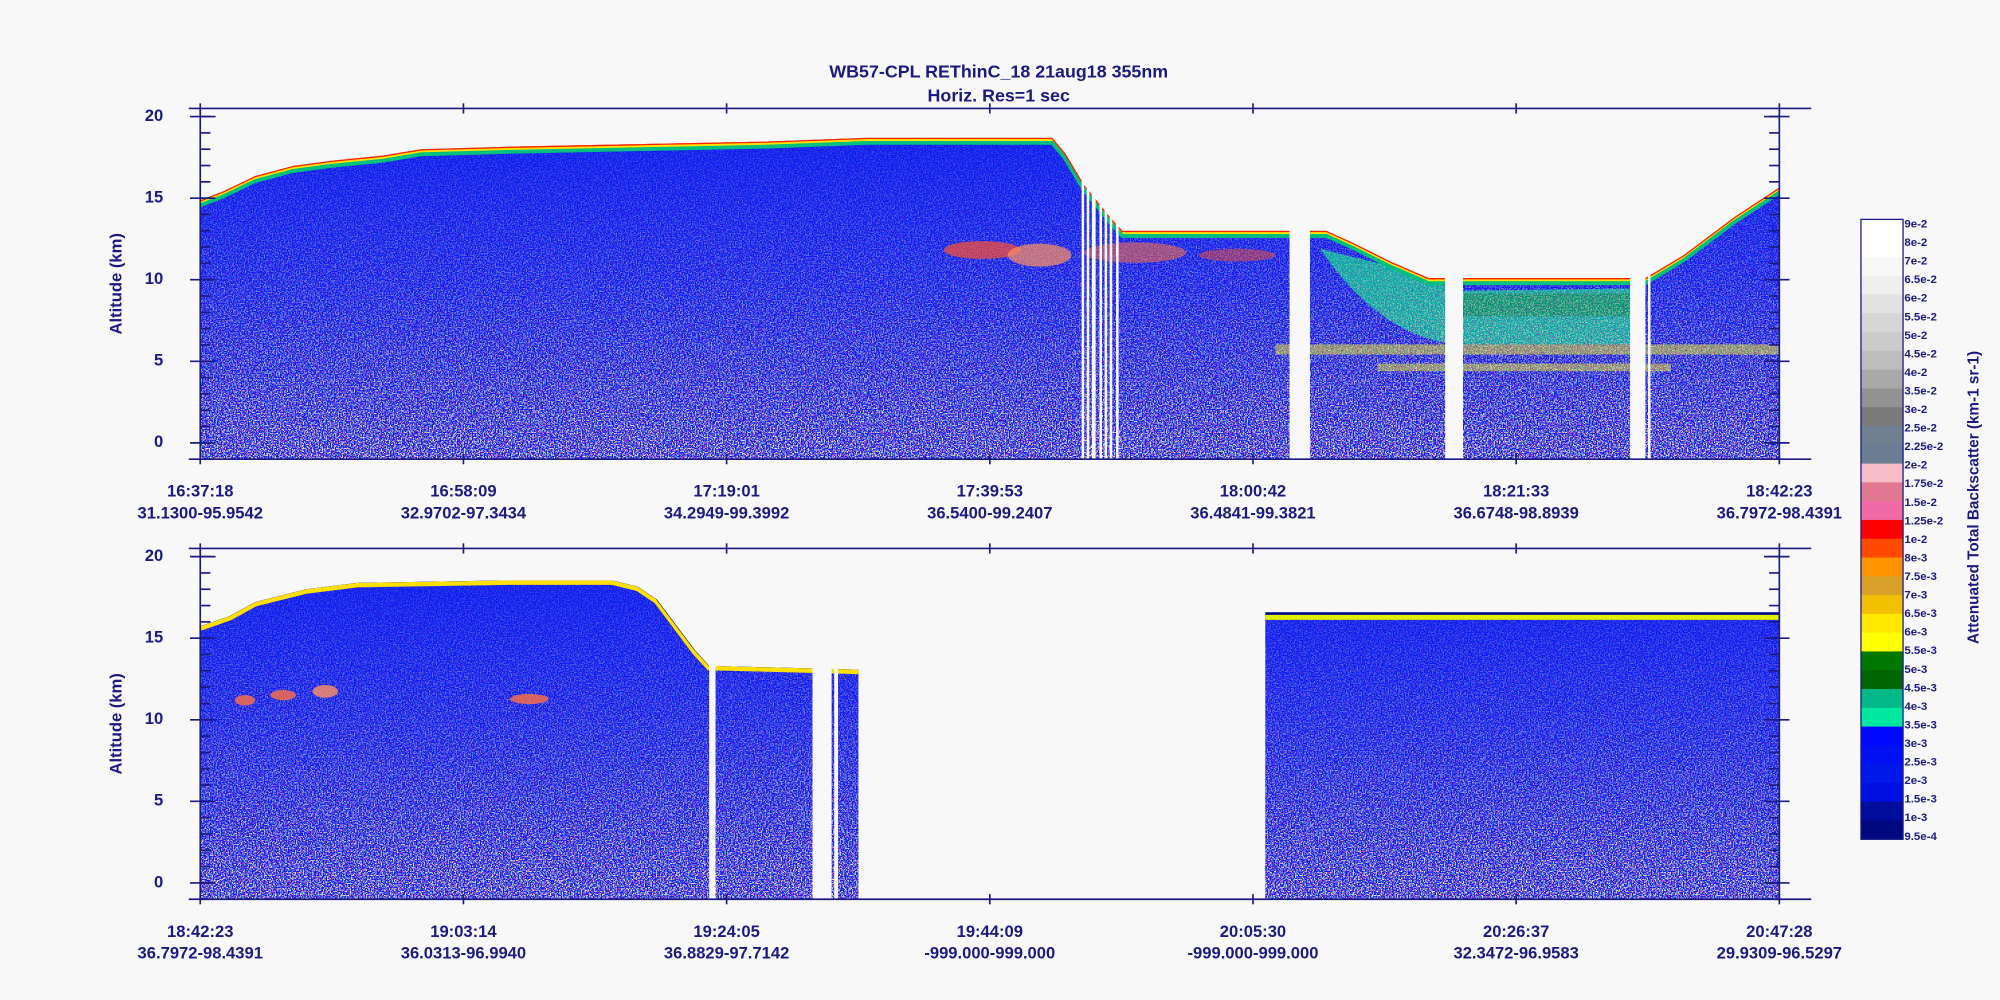 The image size is (2000, 1000). What do you see at coordinates (1915, 243) in the screenshot?
I see `colorbar-label: 8e-2` at bounding box center [1915, 243].